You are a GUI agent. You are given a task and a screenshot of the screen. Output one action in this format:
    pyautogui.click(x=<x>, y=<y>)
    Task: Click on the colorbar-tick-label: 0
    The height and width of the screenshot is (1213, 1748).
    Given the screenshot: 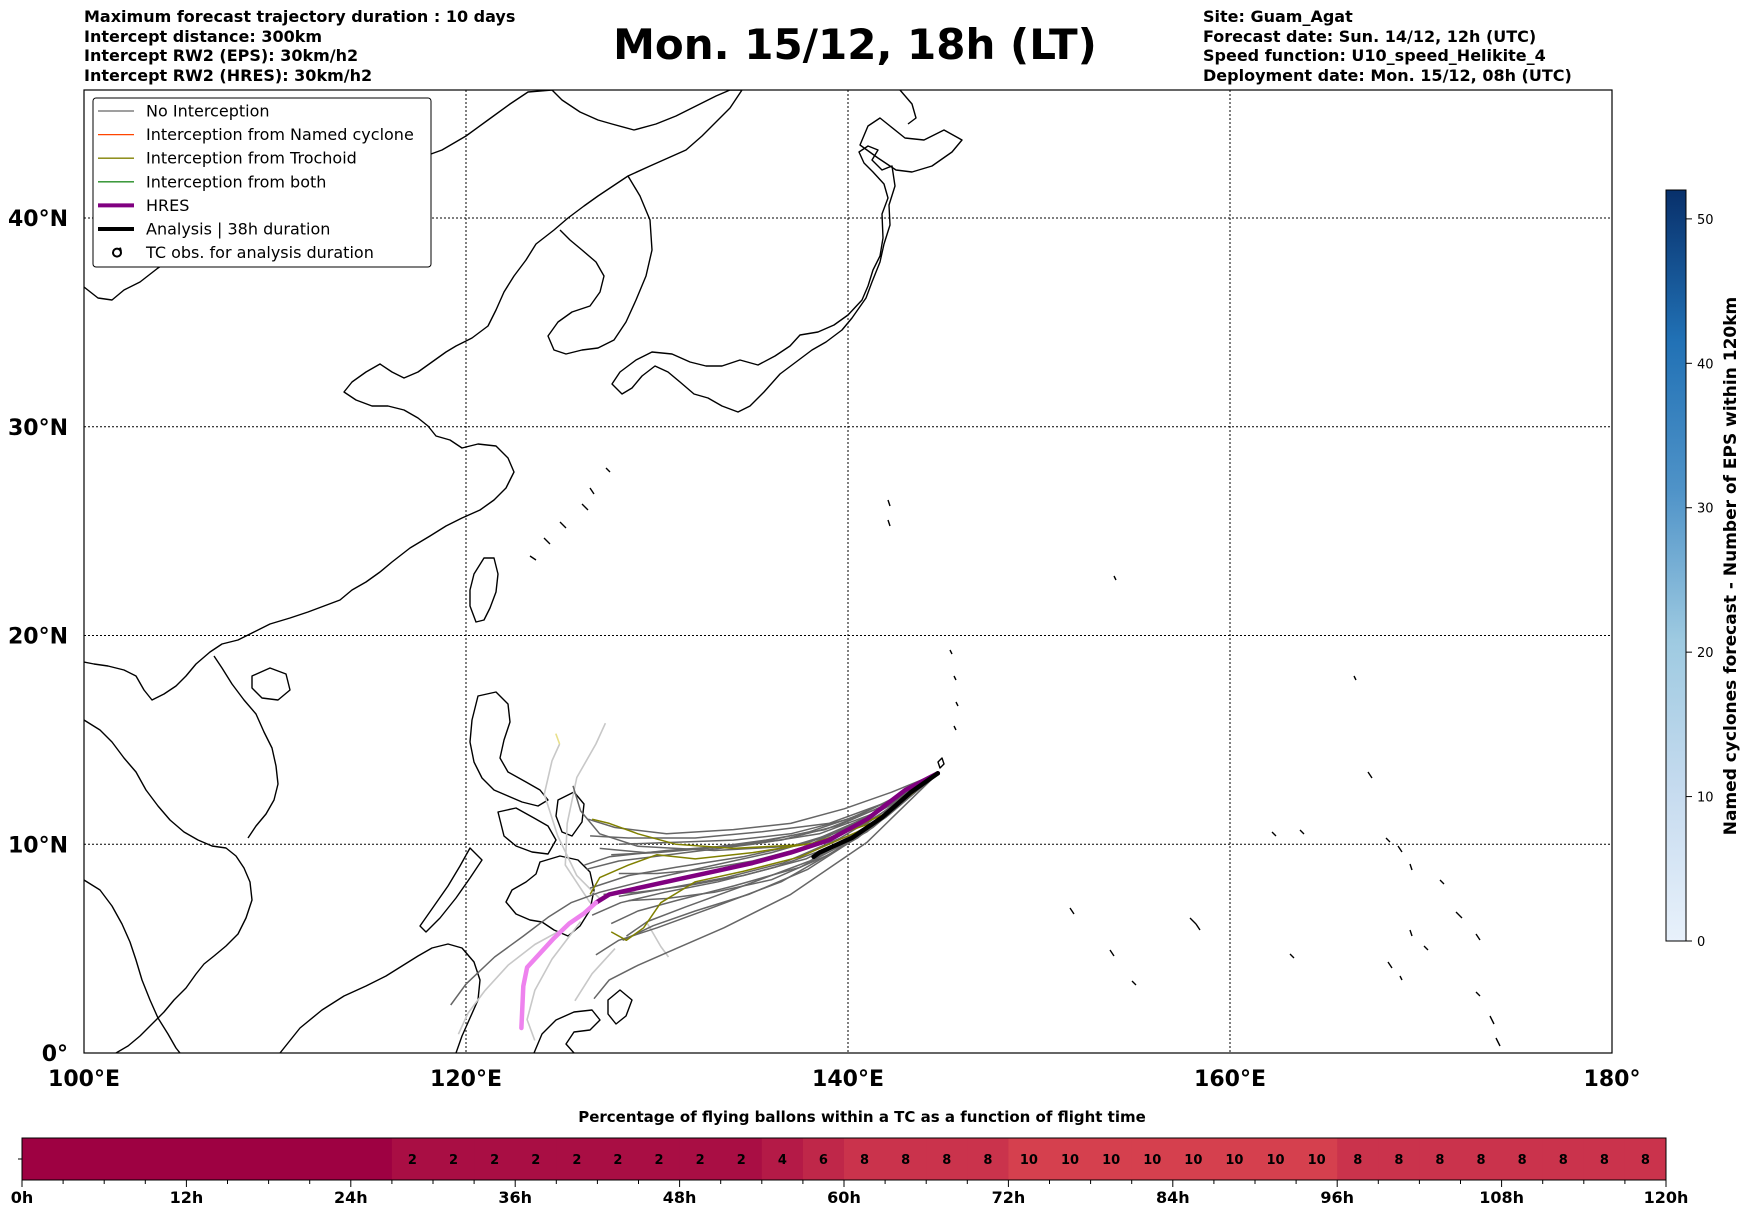 What is the action you would take?
    pyautogui.click(x=1701, y=942)
    